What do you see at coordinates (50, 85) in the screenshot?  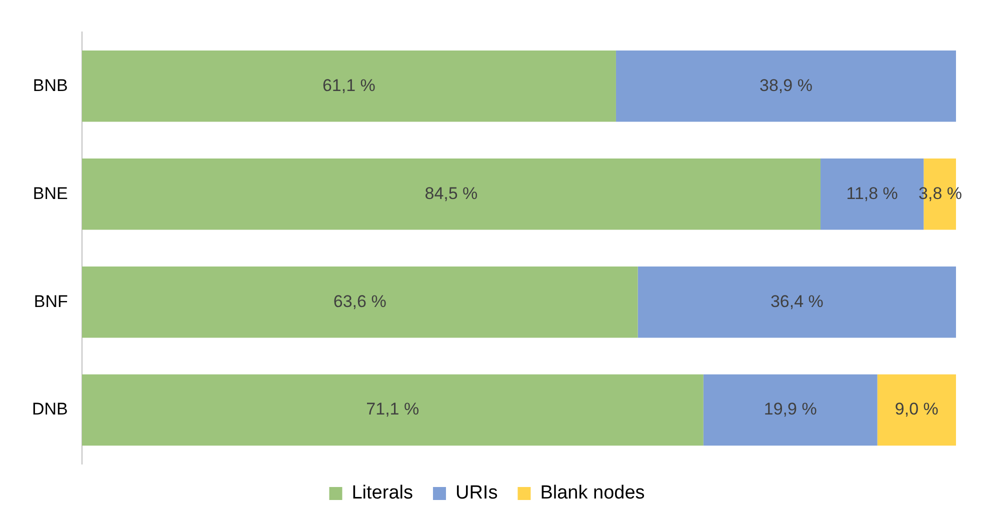 I see `y-tick-label: BNB` at bounding box center [50, 85].